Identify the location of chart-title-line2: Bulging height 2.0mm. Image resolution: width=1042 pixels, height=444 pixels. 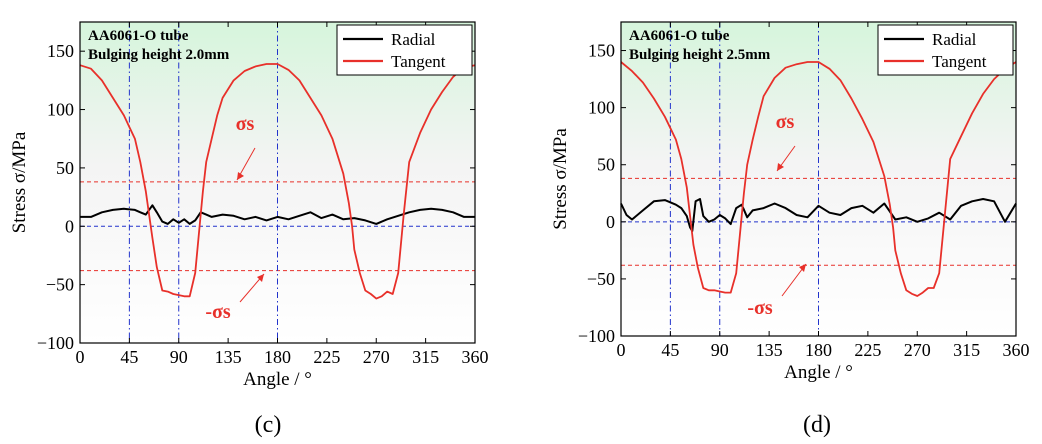
(159, 55).